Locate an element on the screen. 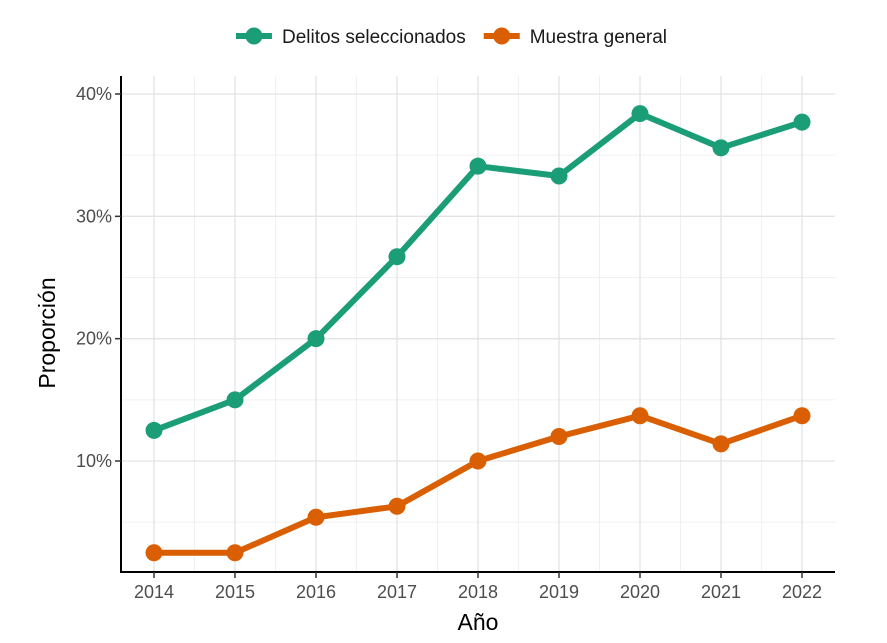  series-2-point-2015 is located at coordinates (235, 553).